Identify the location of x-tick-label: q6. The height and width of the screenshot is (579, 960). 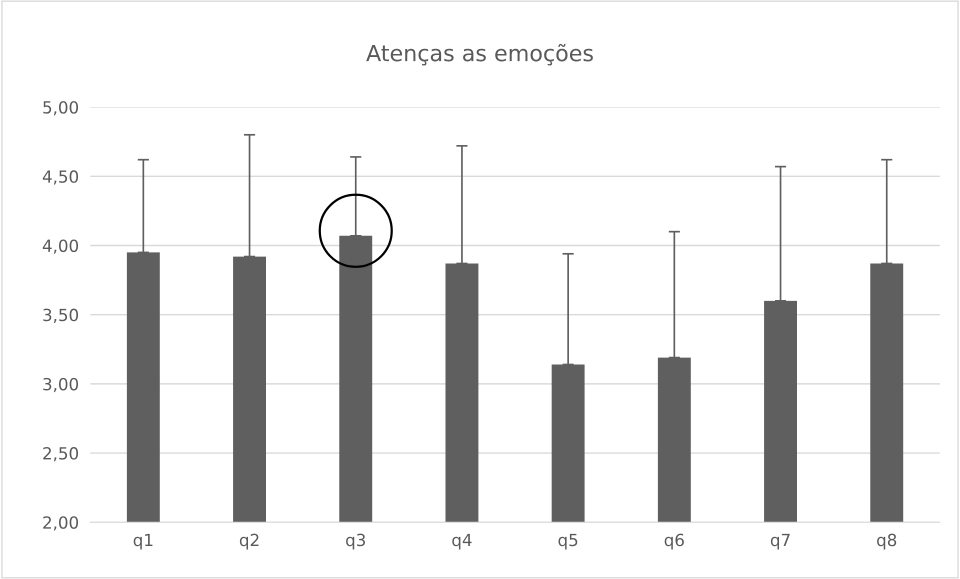
(674, 542).